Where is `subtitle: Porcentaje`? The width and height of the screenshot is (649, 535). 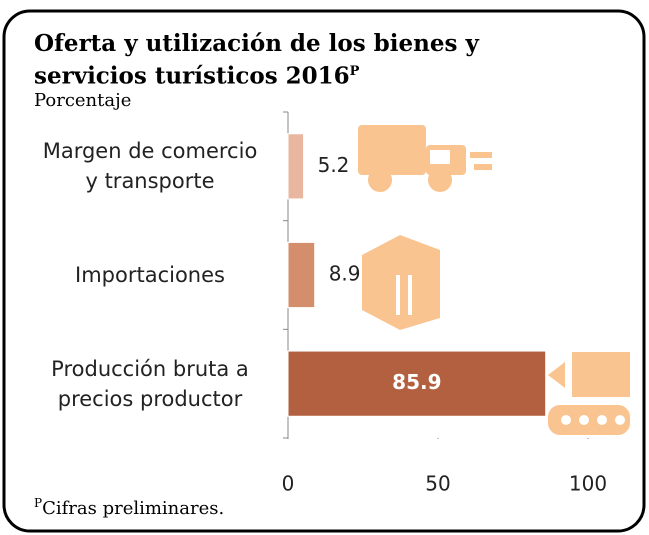
subtitle: Porcentaje is located at coordinates (83, 100).